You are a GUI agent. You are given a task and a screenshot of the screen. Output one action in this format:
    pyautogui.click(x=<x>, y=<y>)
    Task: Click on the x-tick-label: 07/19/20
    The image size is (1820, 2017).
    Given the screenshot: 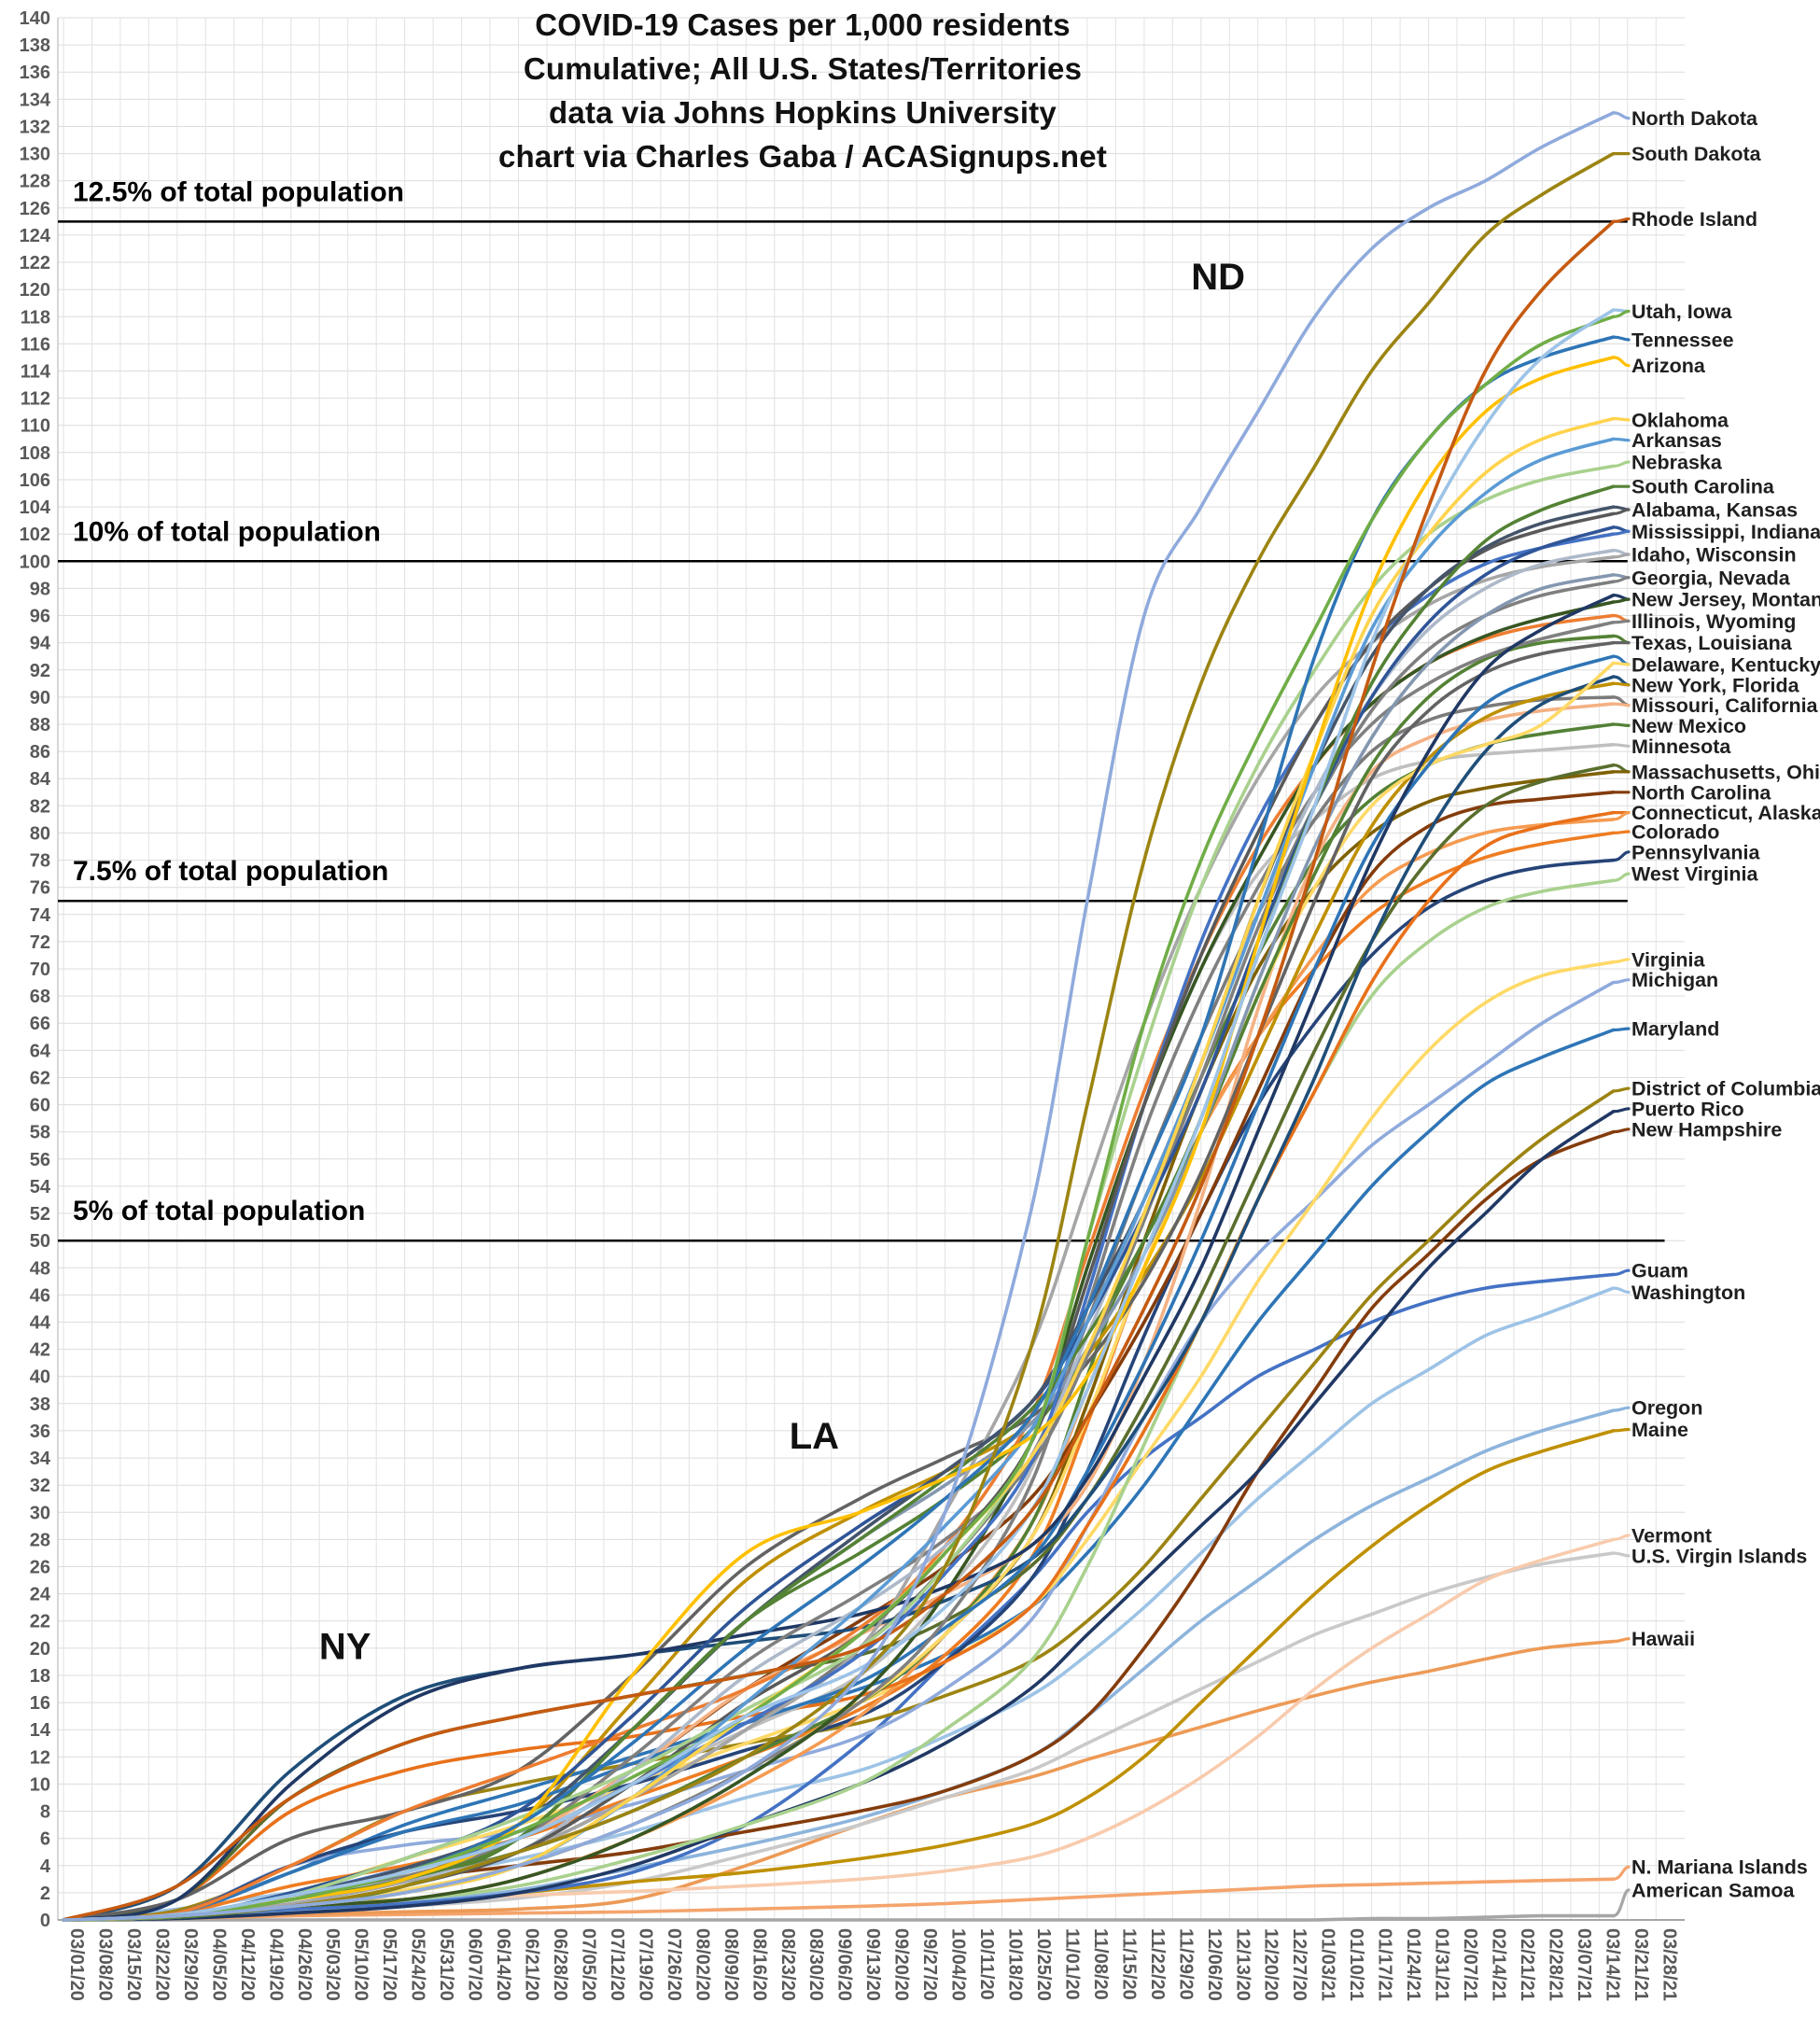 What is the action you would take?
    pyautogui.click(x=645, y=1964)
    